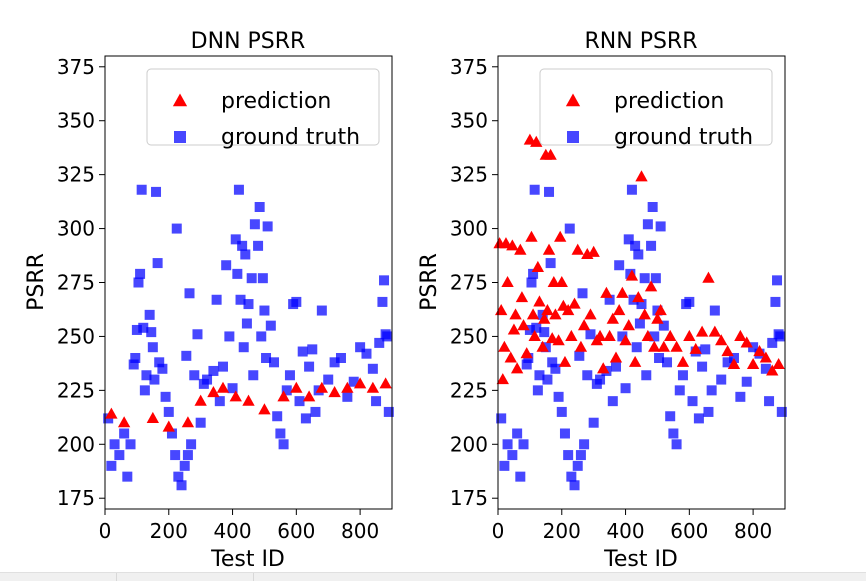  Describe the element at coordinates (169, 531) in the screenshot. I see `x-tick-label: 200` at that location.